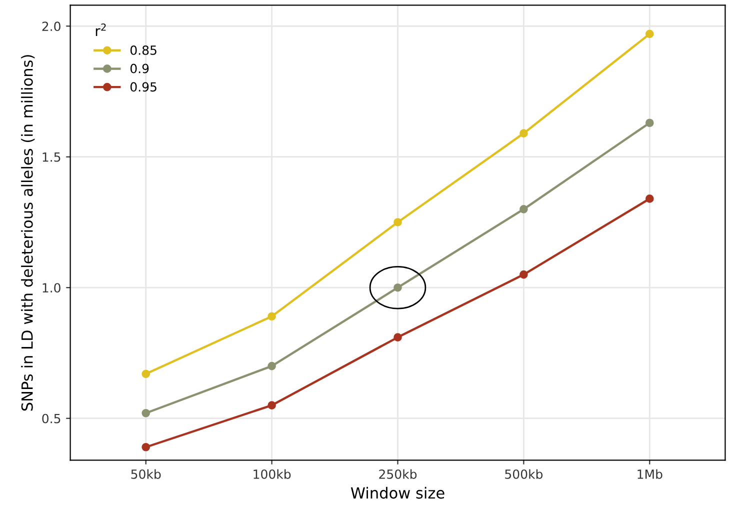  I want to click on x-tick-label: 1Mb, so click(650, 474).